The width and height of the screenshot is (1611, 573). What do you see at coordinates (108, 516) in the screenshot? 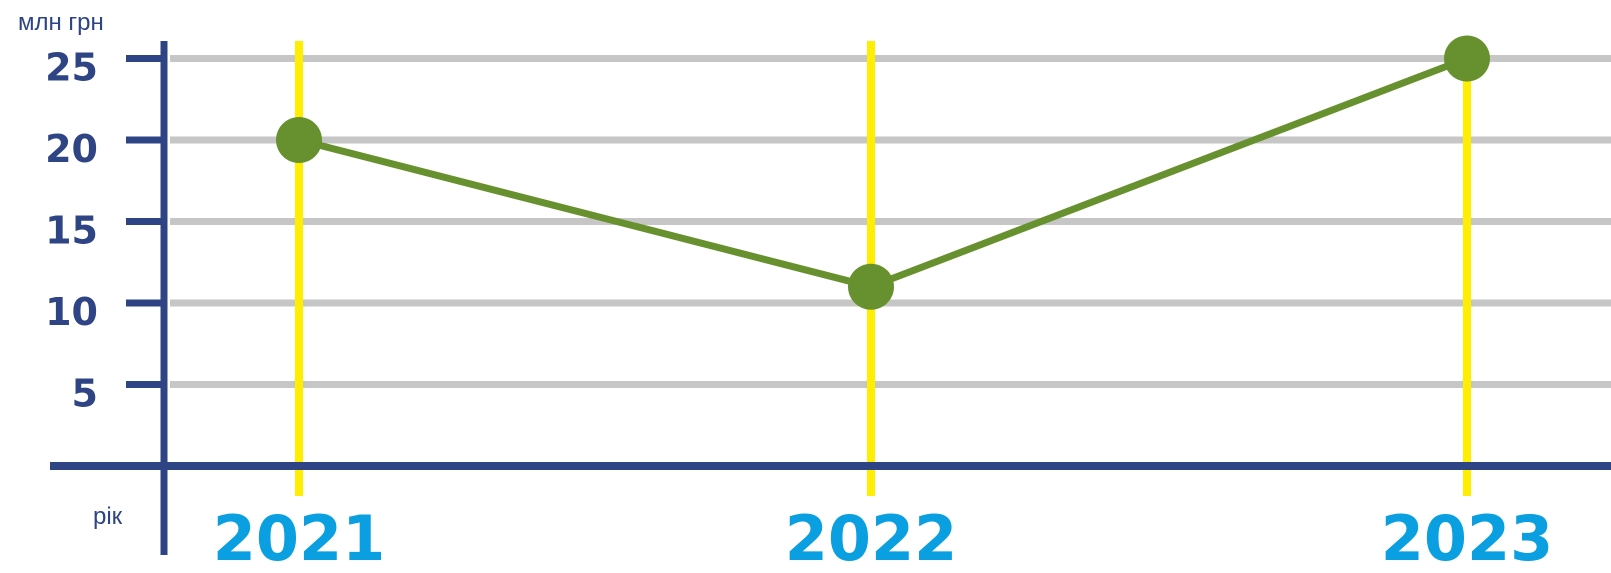
I see `x-axis-label: рік` at bounding box center [108, 516].